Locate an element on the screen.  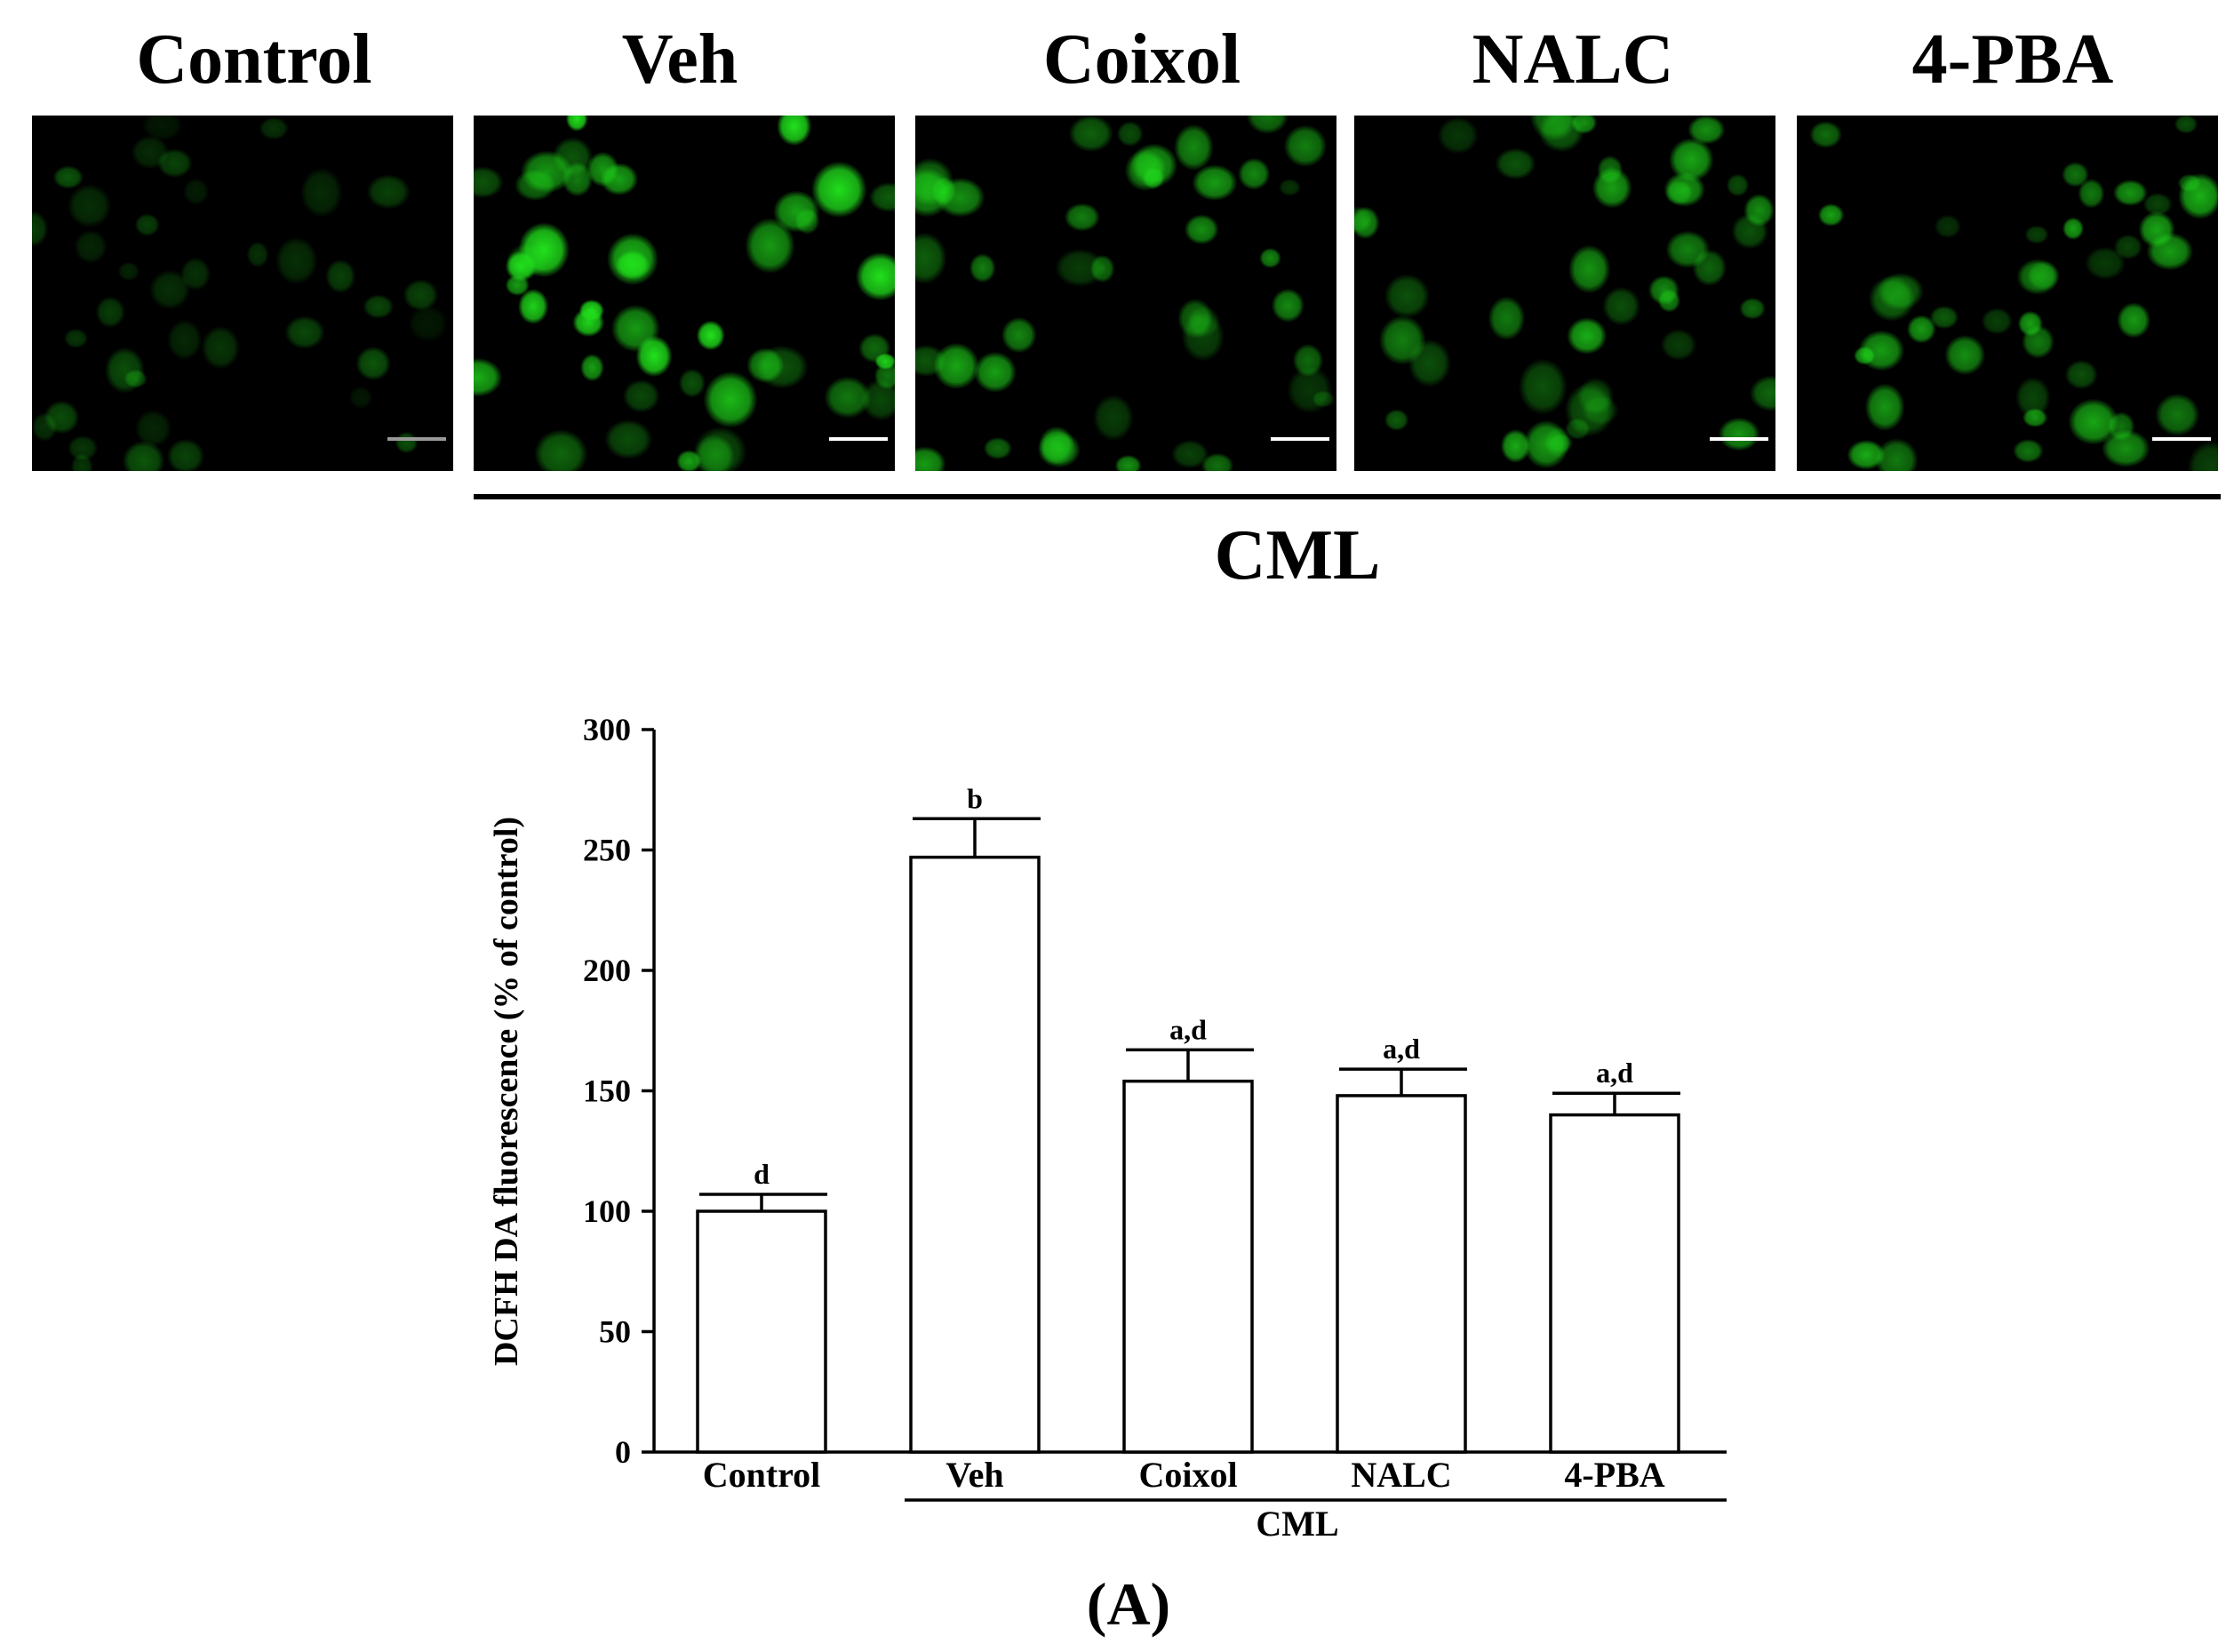
y-tick-label: 0 is located at coordinates (623, 1452).